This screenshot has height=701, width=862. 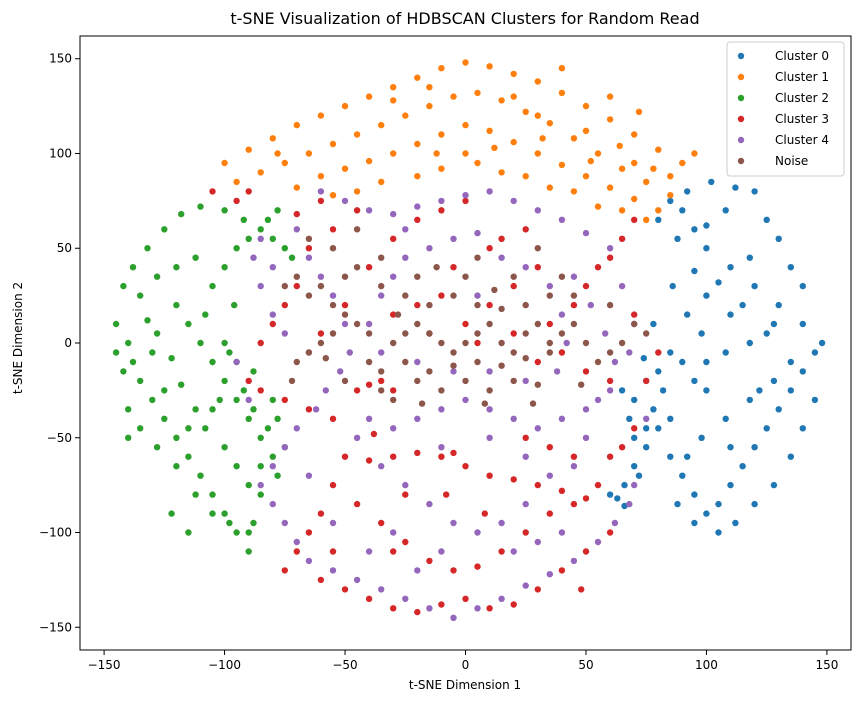 What do you see at coordinates (465, 685) in the screenshot?
I see `x-axis-label: t-SNE Dimension 1` at bounding box center [465, 685].